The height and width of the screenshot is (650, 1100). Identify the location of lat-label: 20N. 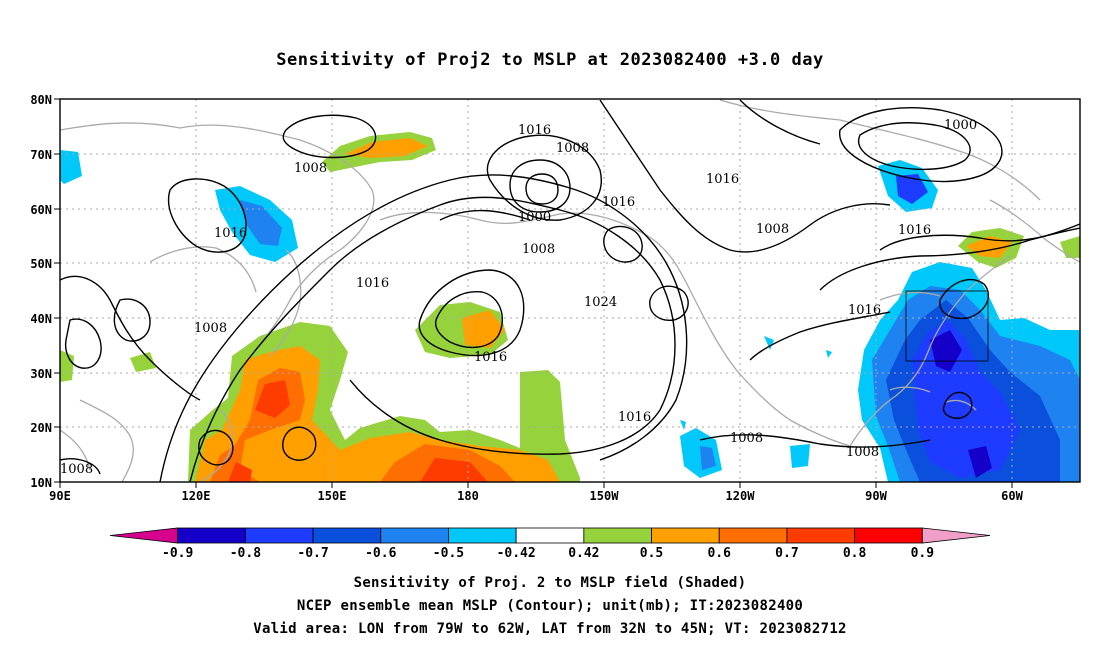
(41, 428).